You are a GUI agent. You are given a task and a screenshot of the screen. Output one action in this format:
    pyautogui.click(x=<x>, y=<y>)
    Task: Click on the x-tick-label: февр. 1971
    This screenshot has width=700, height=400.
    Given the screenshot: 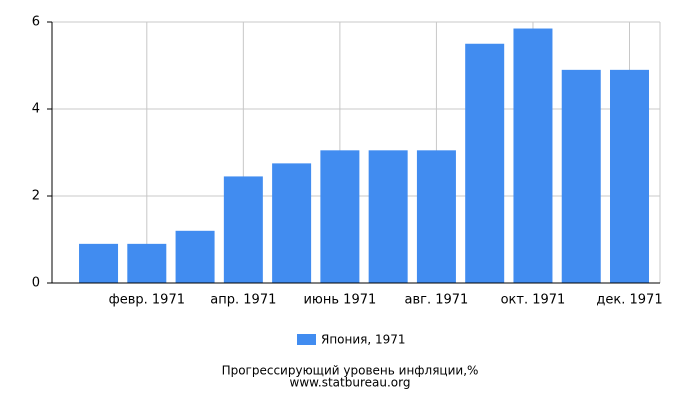 What is the action you would take?
    pyautogui.click(x=147, y=300)
    